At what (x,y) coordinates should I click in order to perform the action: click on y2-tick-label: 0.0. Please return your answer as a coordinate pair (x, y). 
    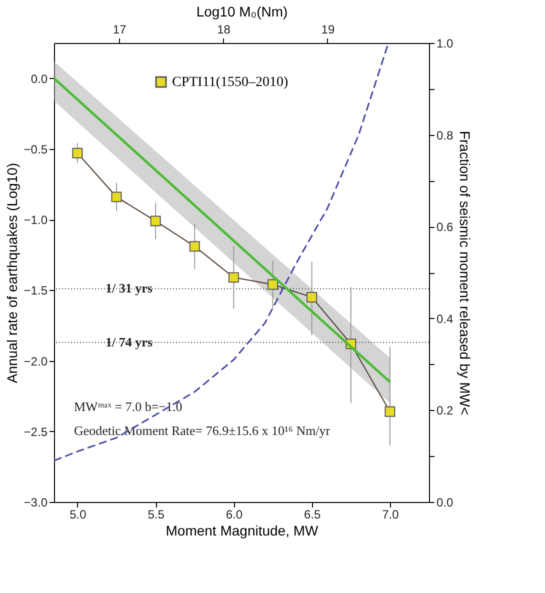
    Looking at the image, I should click on (445, 503).